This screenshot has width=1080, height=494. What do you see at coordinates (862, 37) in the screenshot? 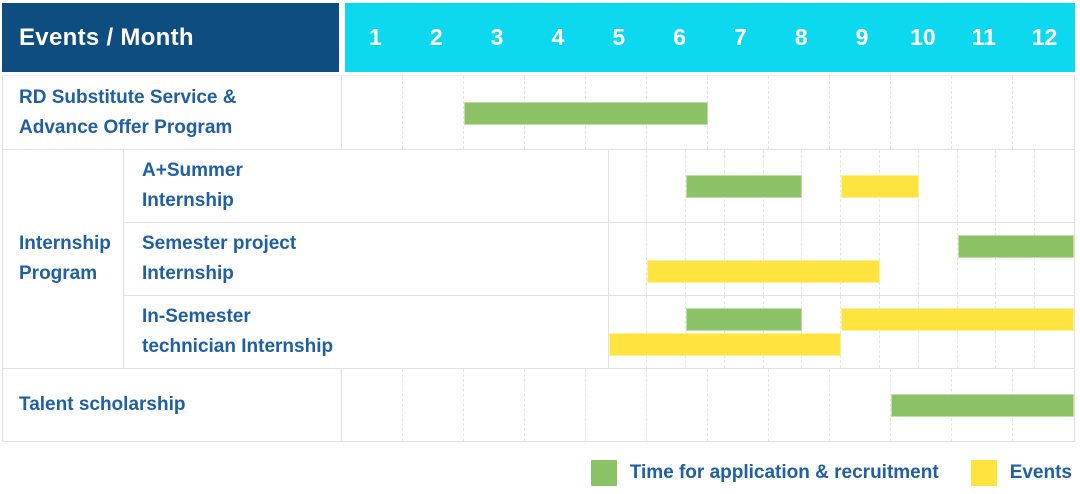
I see `month-label: 9` at bounding box center [862, 37].